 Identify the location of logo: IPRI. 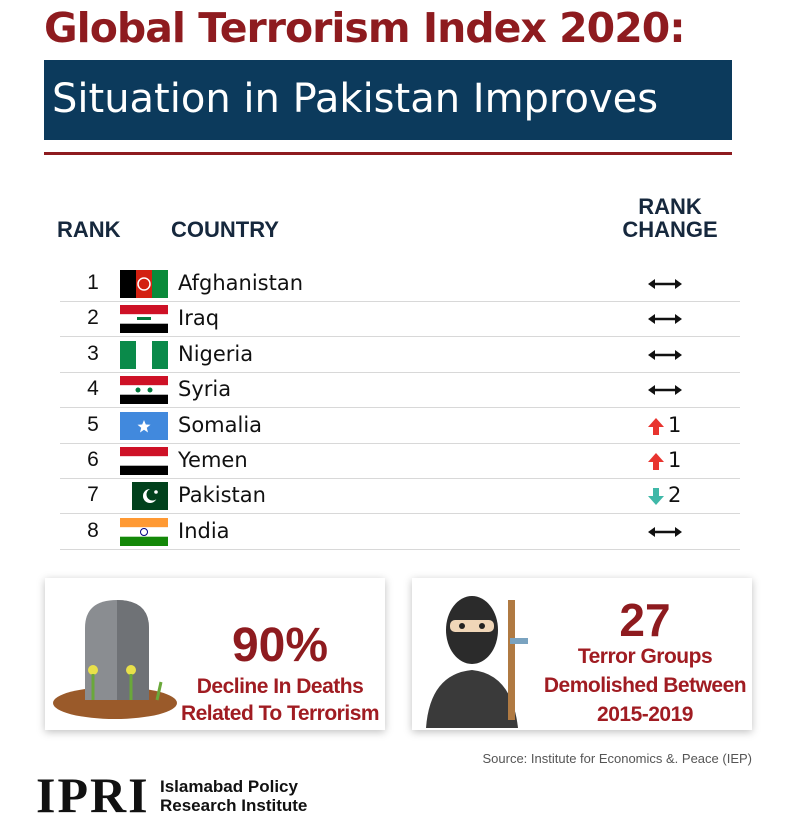
(93, 795).